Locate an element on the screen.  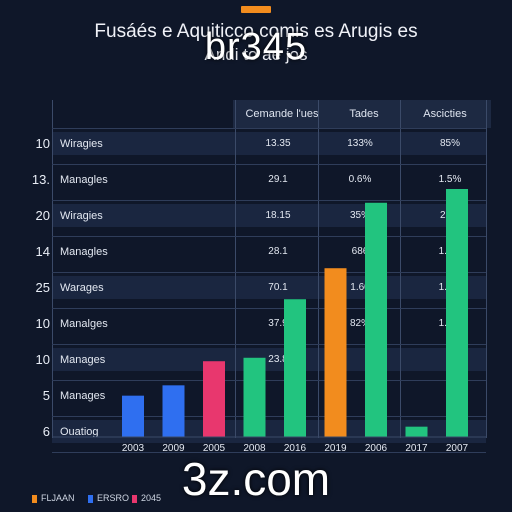
bar-2006 is located at coordinates (376, 319).